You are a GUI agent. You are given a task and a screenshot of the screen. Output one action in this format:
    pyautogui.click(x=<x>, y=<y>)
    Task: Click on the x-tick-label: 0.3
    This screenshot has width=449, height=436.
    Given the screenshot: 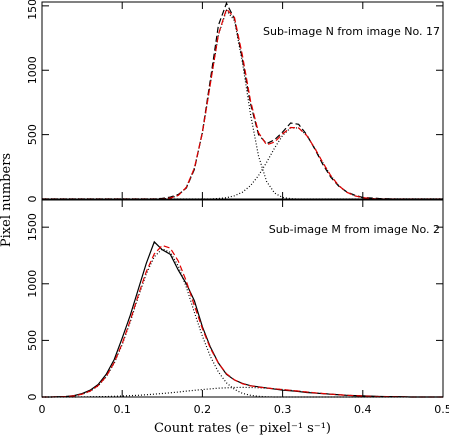 What is the action you would take?
    pyautogui.click(x=283, y=409)
    